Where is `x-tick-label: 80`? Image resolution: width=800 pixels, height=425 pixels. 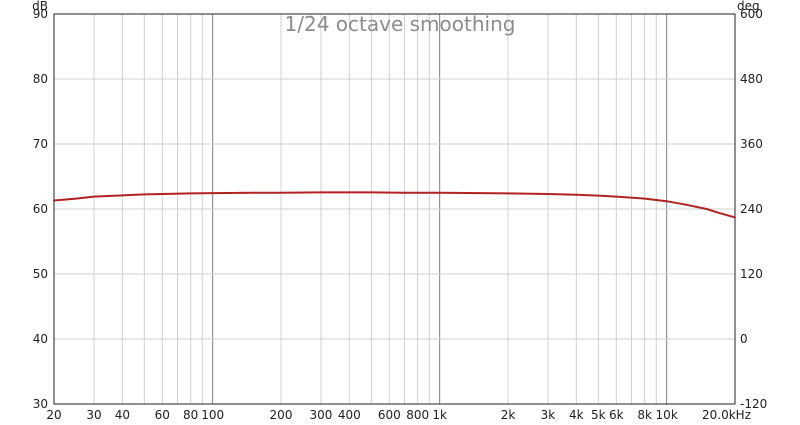
x-tick-label: 80 is located at coordinates (190, 415).